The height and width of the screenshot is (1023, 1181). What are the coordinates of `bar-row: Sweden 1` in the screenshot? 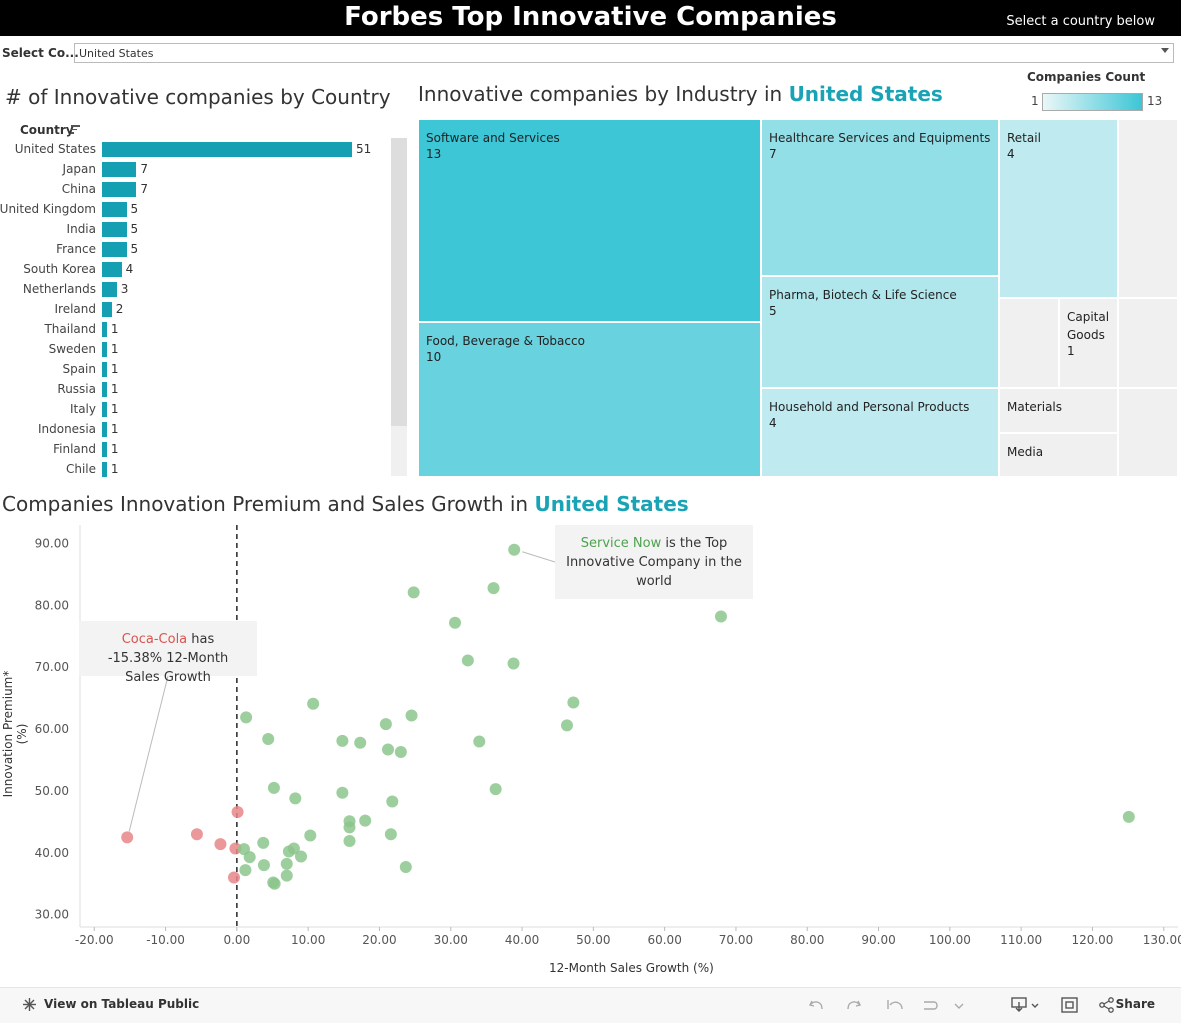 It's located at (195, 350).